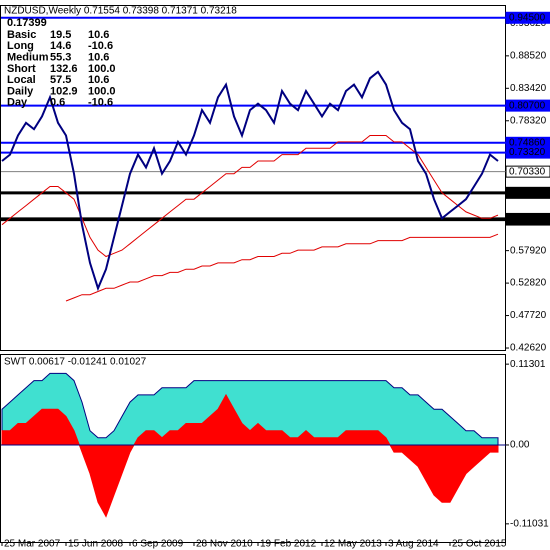  What do you see at coordinates (353, 544) in the screenshot?
I see `x-tick-label: 12 May 2013` at bounding box center [353, 544].